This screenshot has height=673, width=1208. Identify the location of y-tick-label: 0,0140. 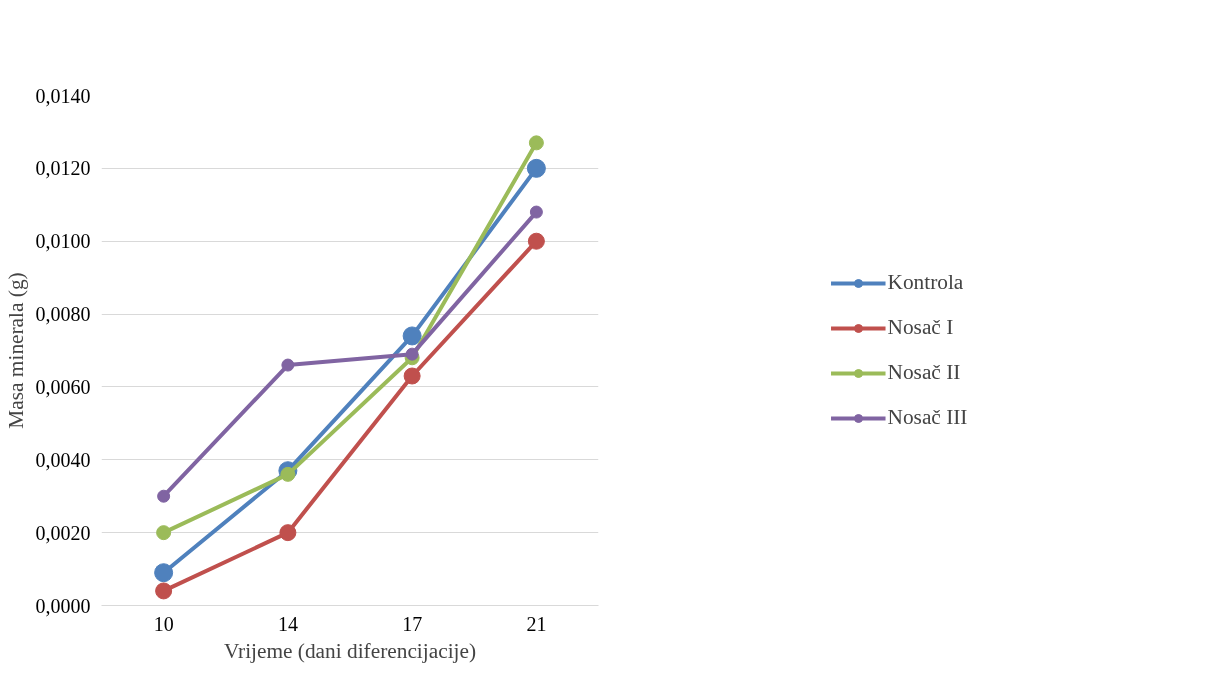
(63, 95).